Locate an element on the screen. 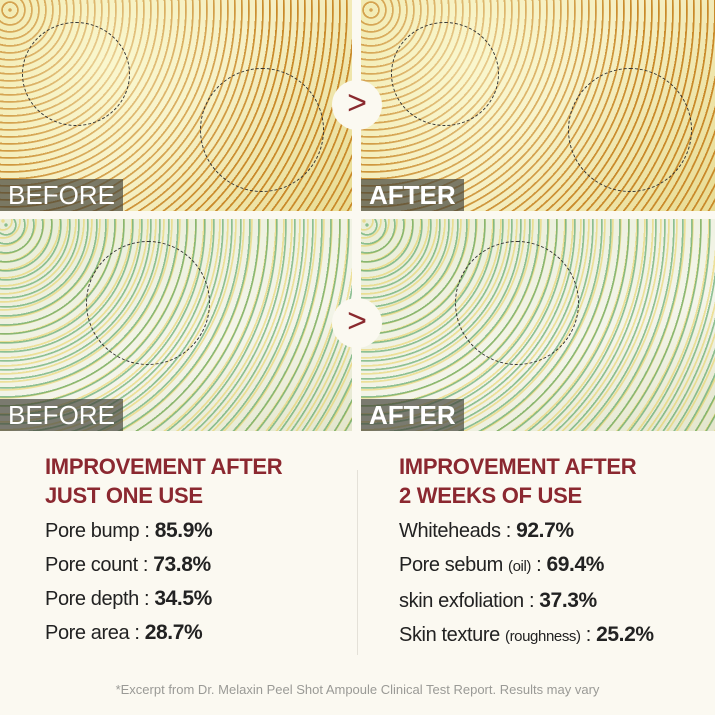  section-heading: IMPROVEMENT AFTER JUST ONE USE is located at coordinates (164, 481).